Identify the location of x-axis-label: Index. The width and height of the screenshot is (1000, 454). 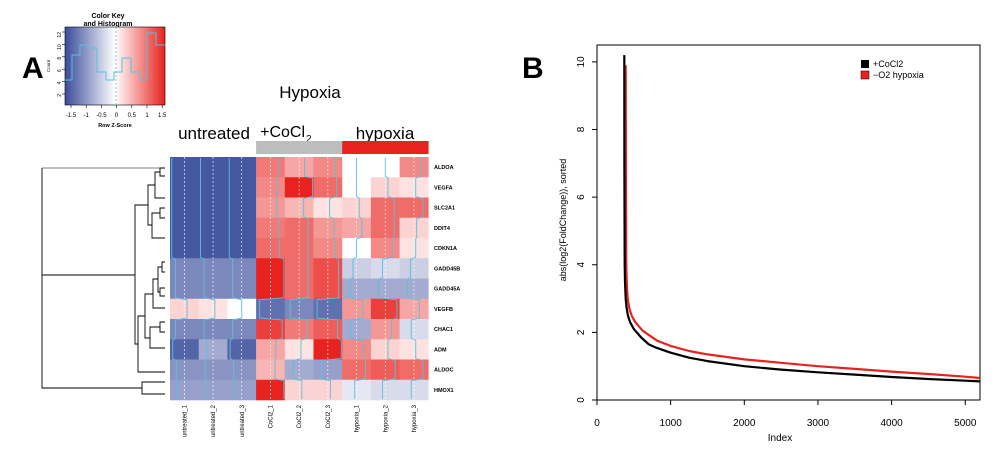
(780, 438).